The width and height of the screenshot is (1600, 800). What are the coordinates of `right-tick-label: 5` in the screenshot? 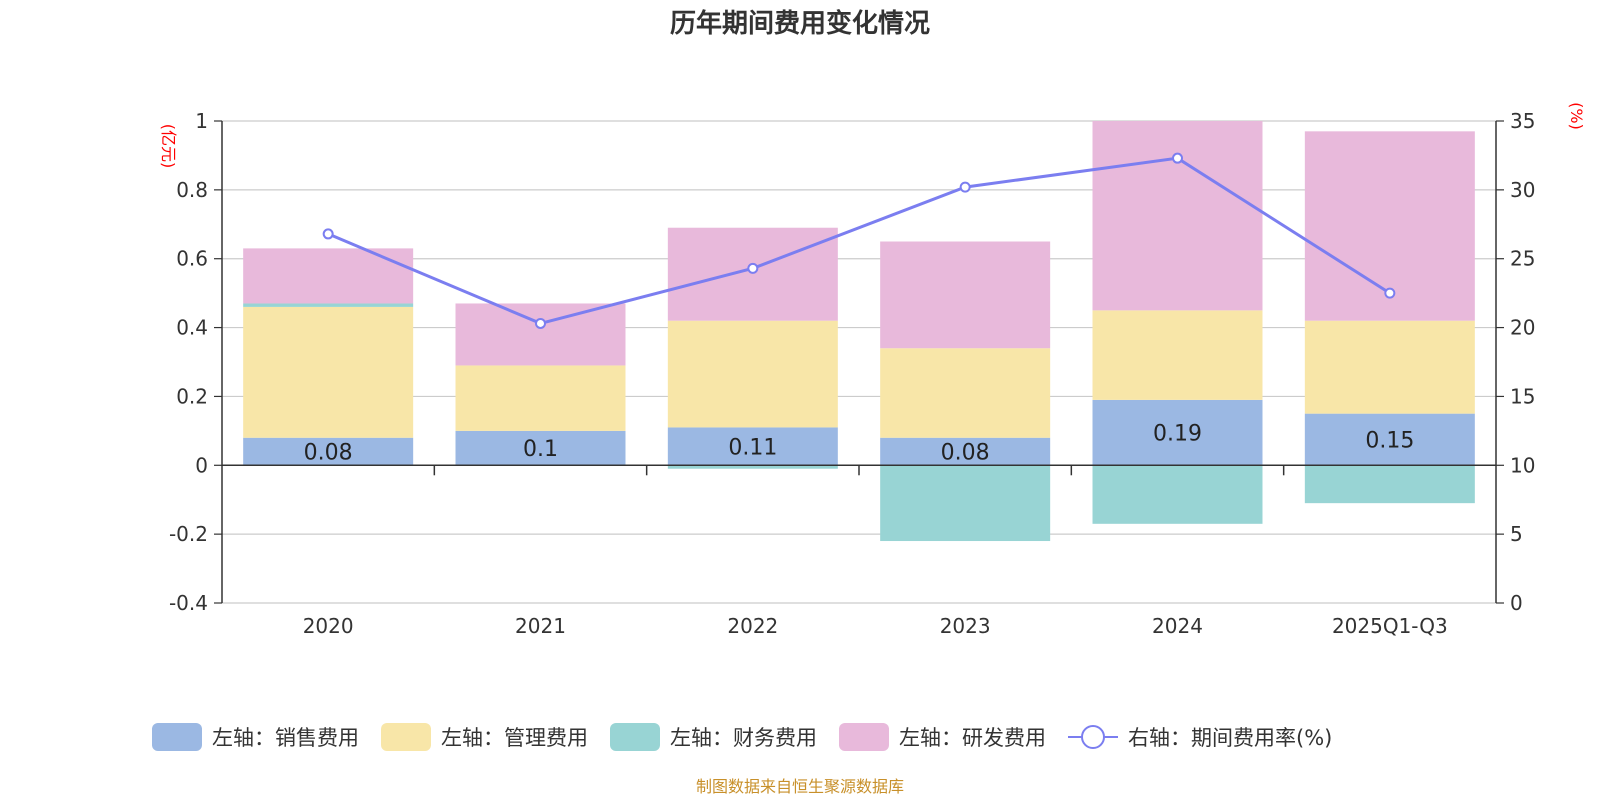 It's located at (1516, 534).